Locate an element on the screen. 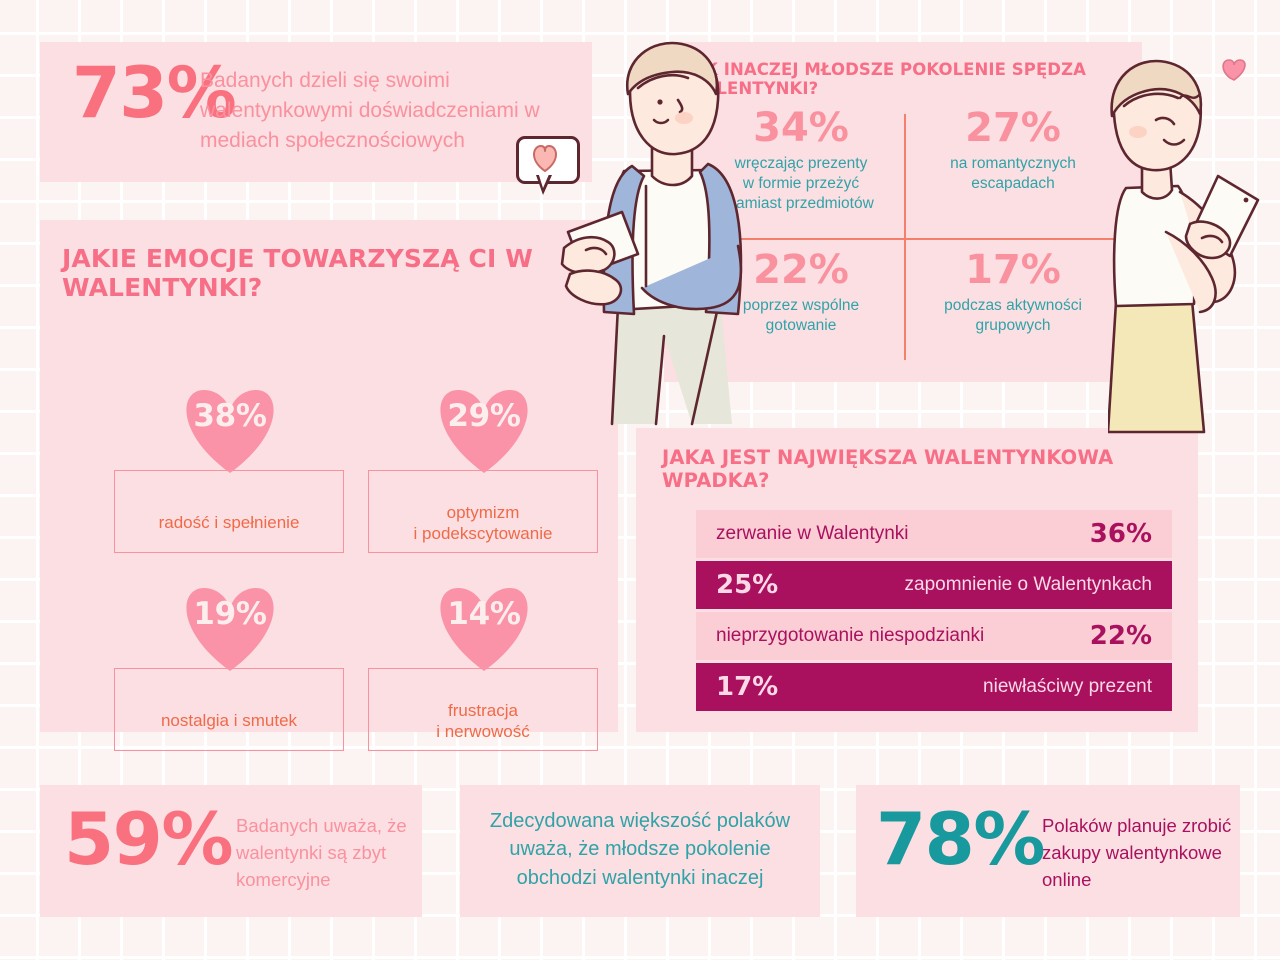  mishap-row-2: 25% zapomnienie o Walentynkach is located at coordinates (934, 585).